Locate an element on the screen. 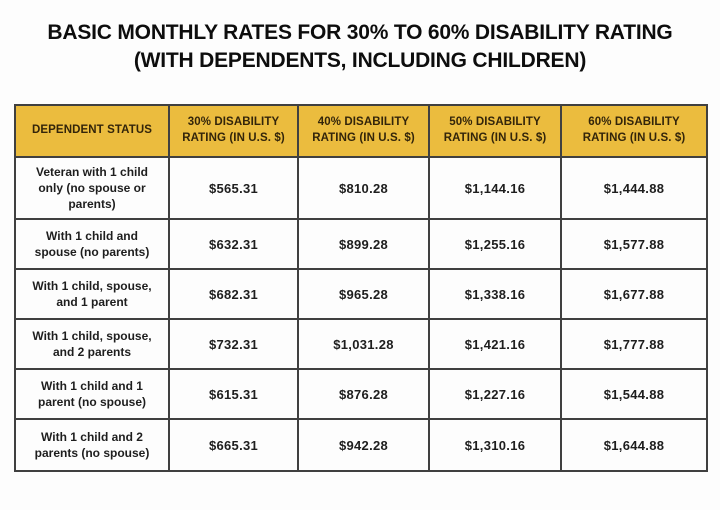  rate-cell: $1,644.88 is located at coordinates (634, 445).